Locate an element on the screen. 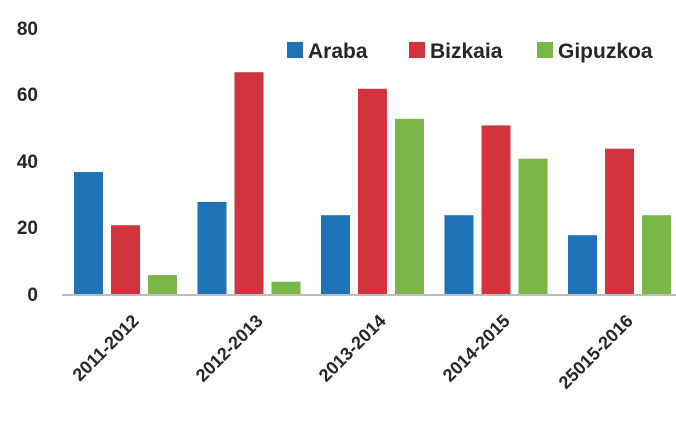 This screenshot has height=432, width=676. x-tick-label: 25015-2016 is located at coordinates (596, 352).